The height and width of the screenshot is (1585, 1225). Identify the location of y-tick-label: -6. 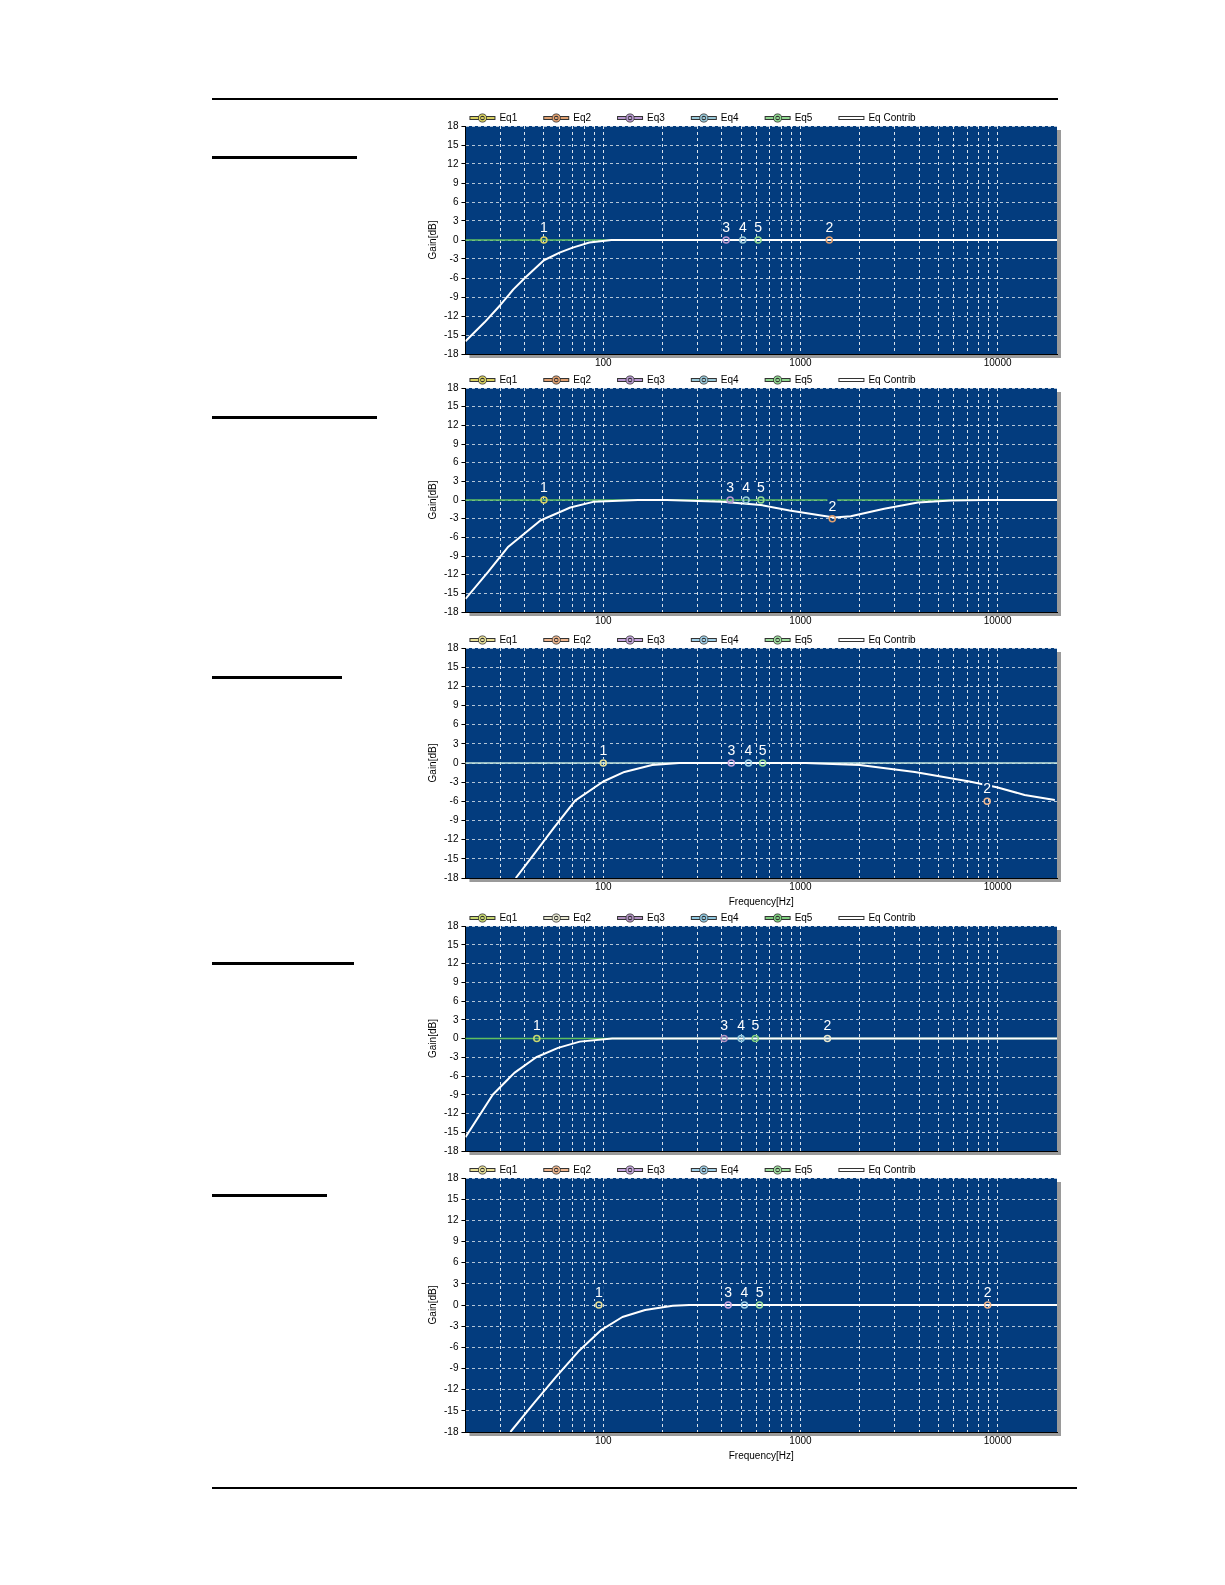
(454, 537).